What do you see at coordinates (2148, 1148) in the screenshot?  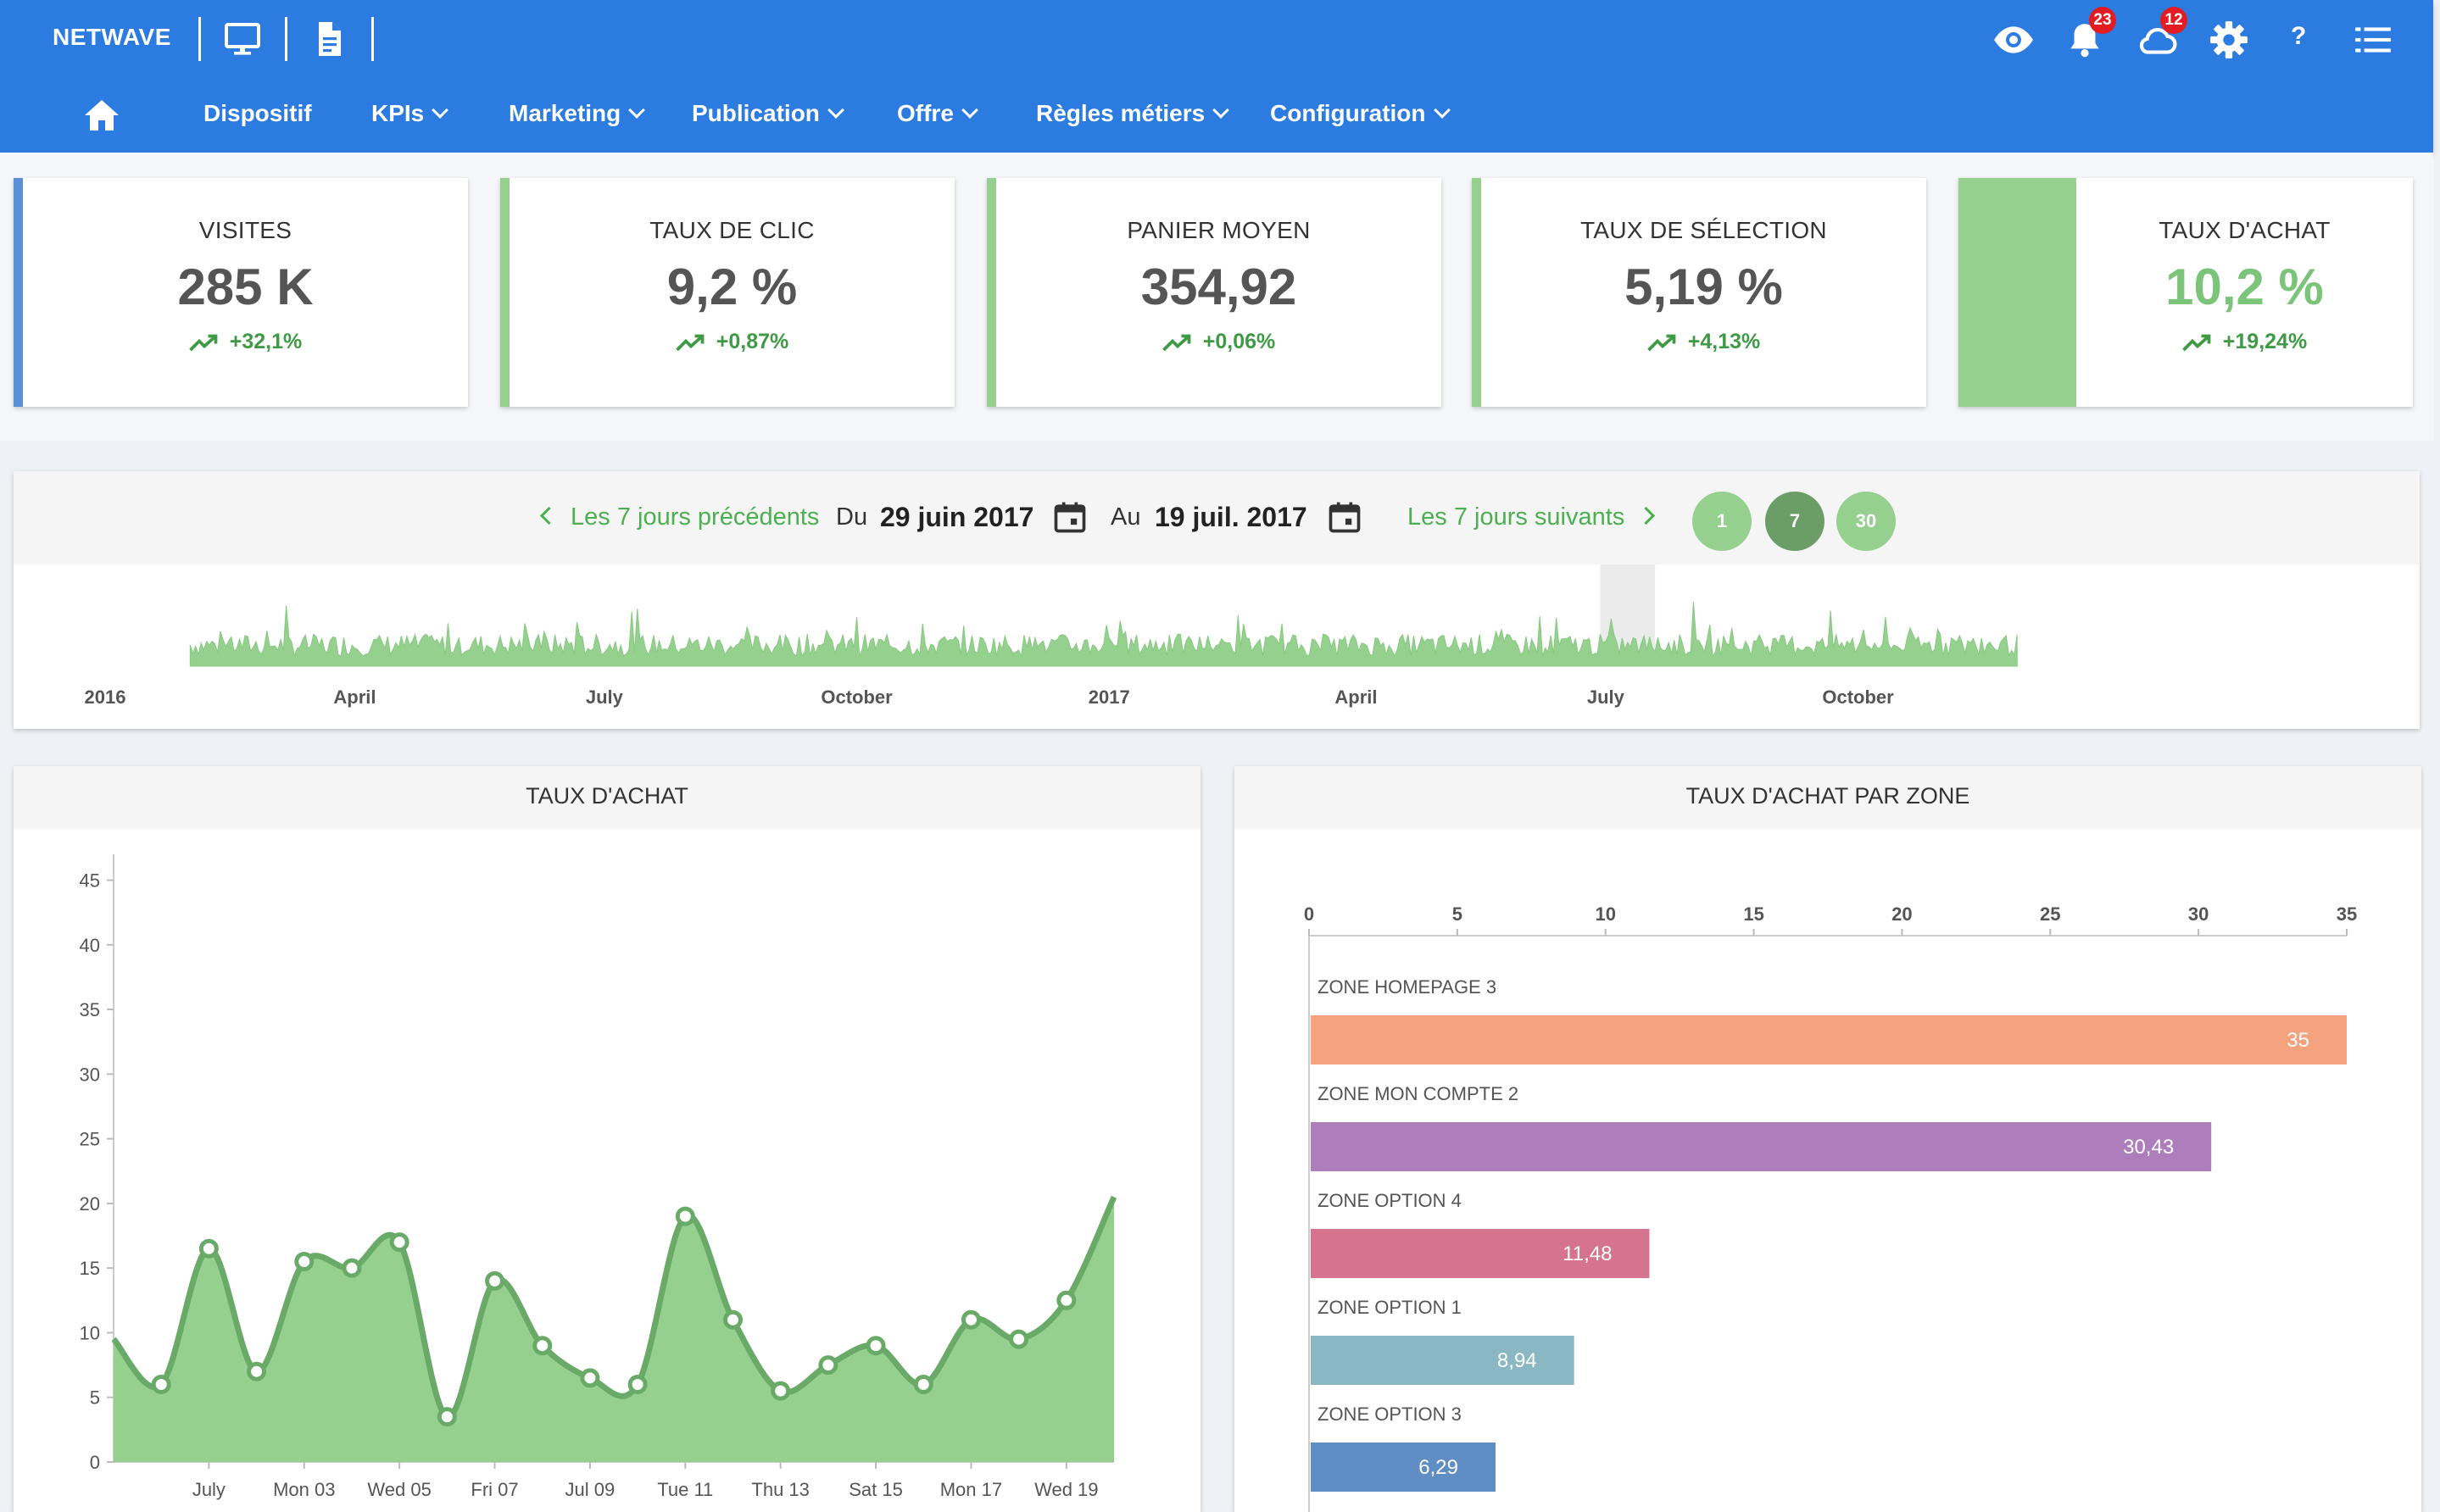 I see `bar-value-label: 30,43` at bounding box center [2148, 1148].